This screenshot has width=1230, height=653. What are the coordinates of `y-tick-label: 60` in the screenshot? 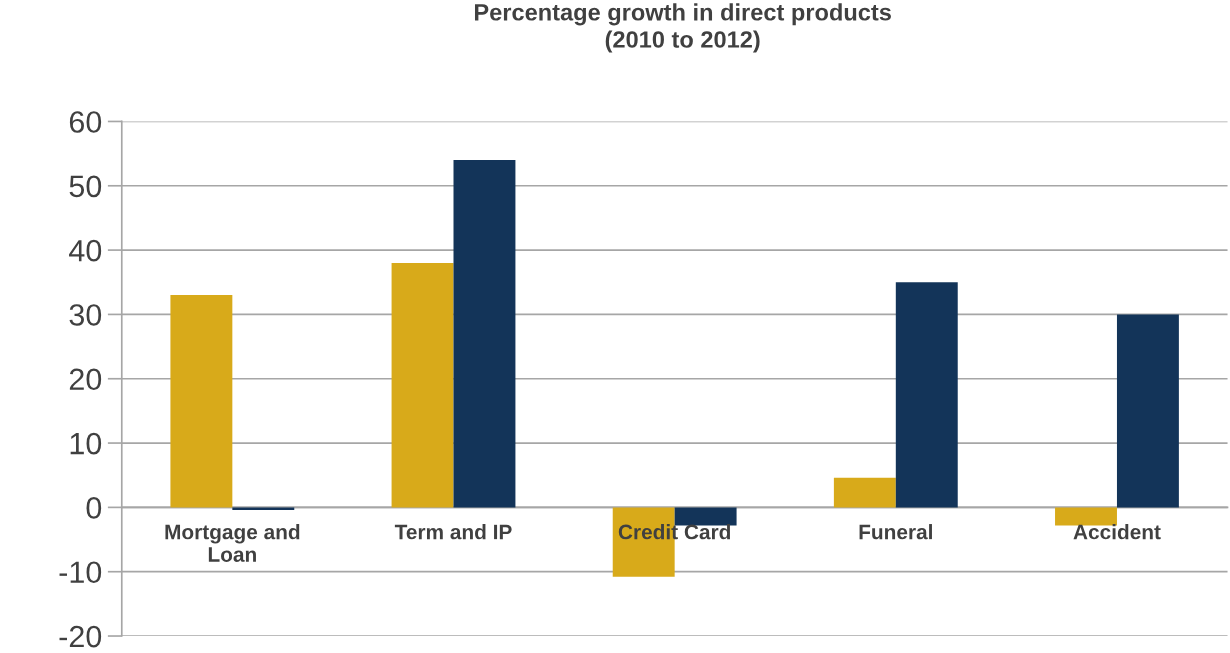 It's located at (85, 122).